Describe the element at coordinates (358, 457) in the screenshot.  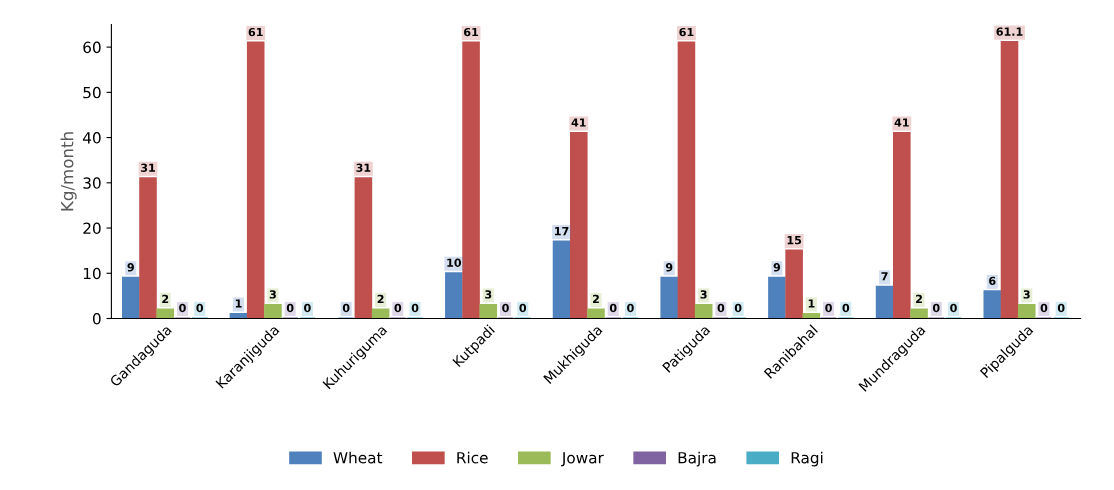
I see `legend-label: Wheat` at that location.